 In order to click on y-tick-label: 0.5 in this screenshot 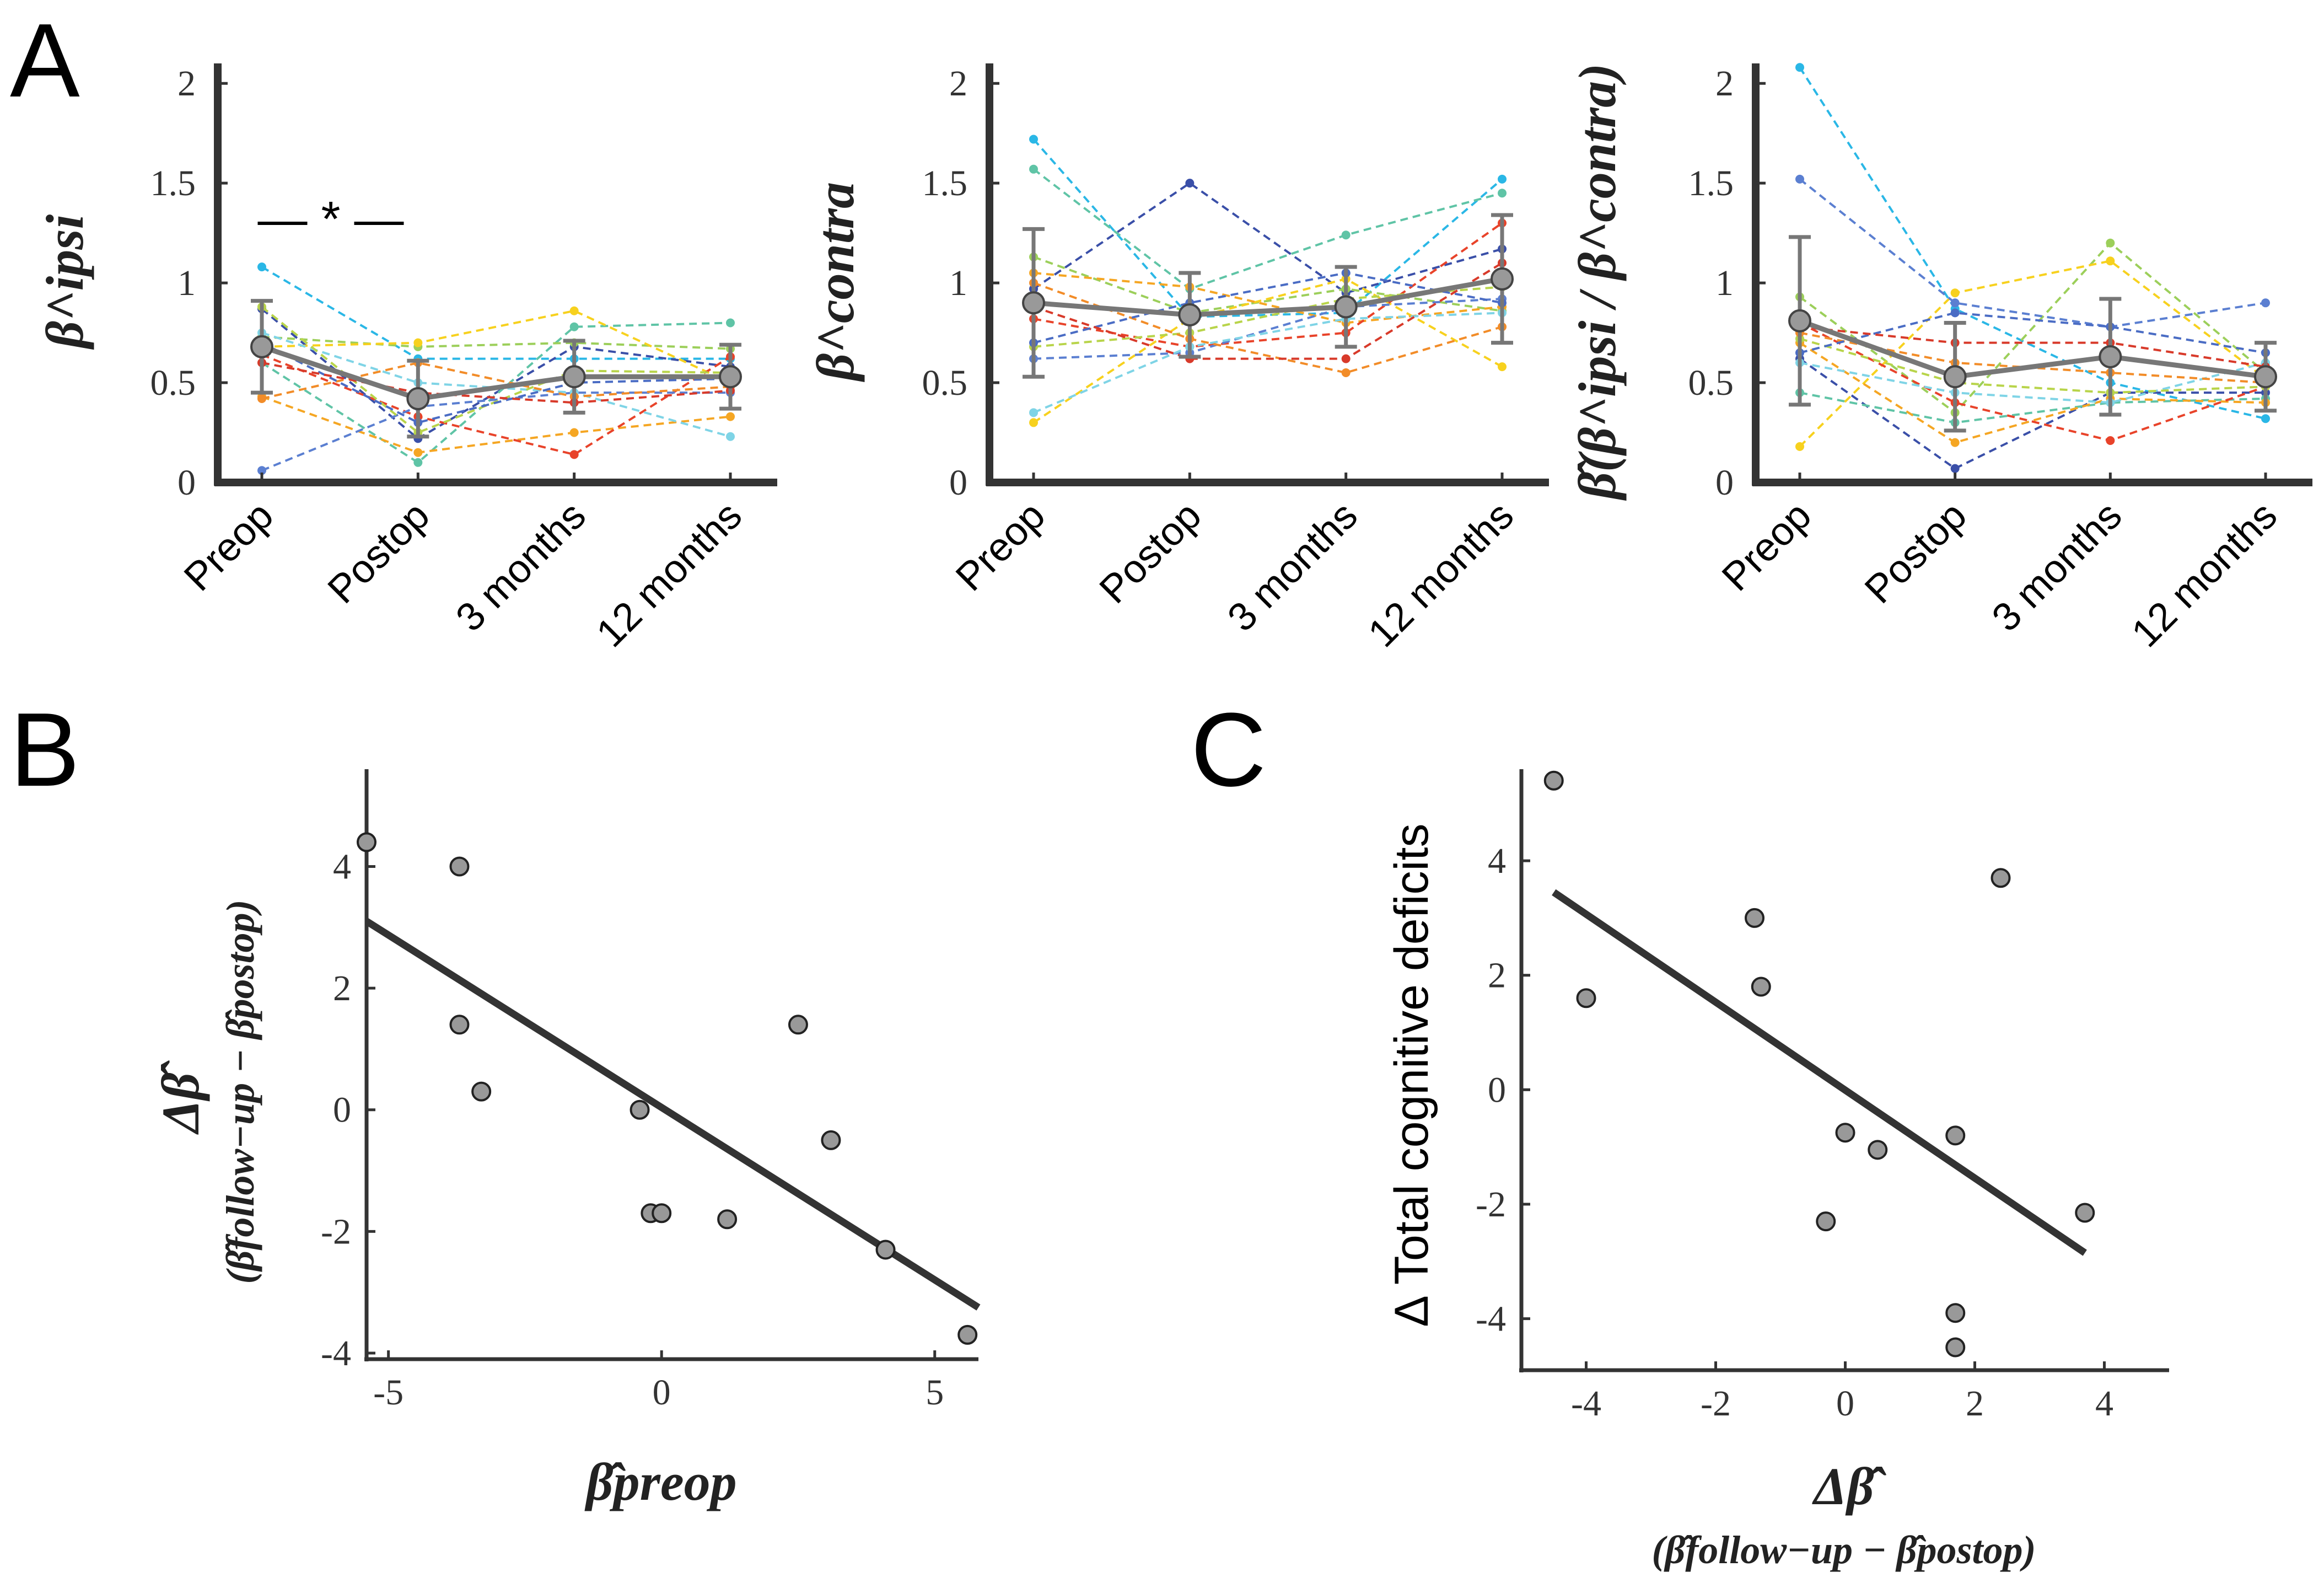, I will do `click(945, 383)`.